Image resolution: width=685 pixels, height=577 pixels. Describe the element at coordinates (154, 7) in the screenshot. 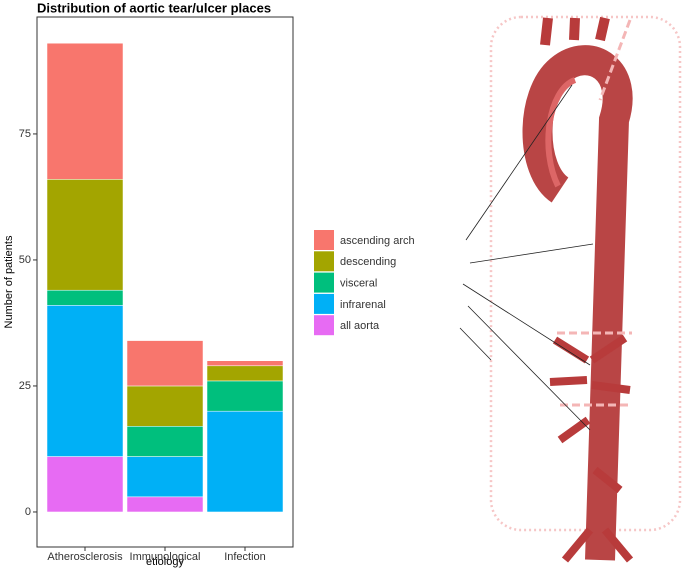

I see `chart-title: Distribution of aortic tear/ulcer places` at that location.